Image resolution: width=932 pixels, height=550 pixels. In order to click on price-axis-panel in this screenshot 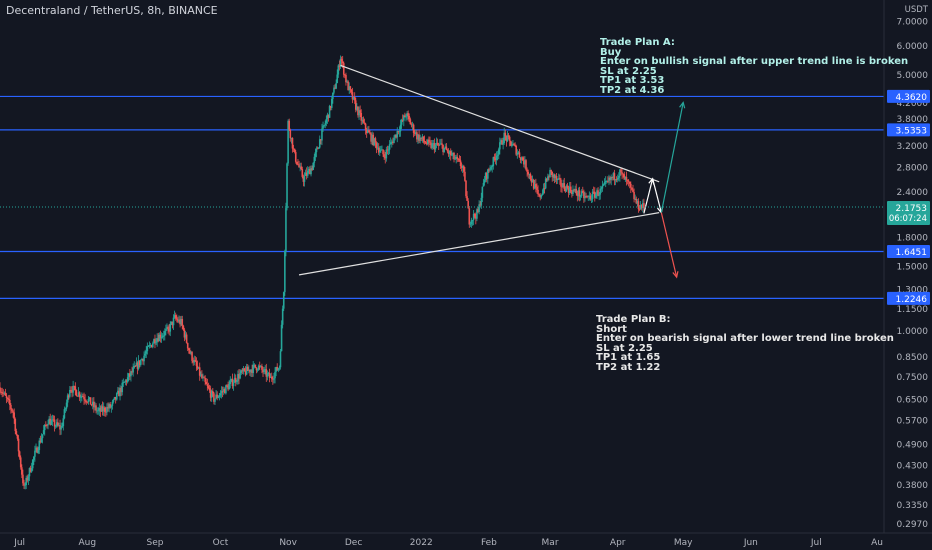, I will do `click(908, 266)`.